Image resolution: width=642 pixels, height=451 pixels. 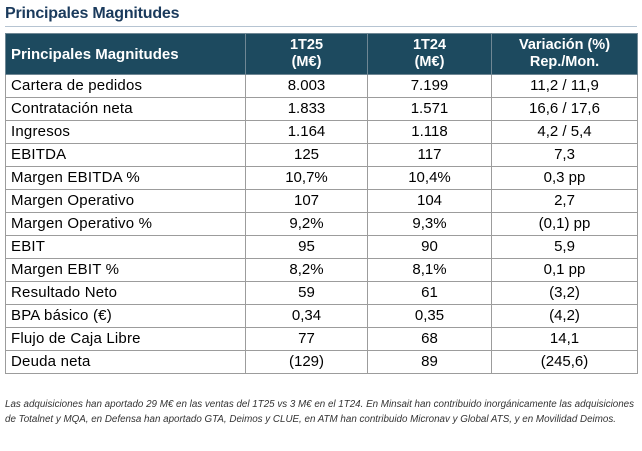 I want to click on table-row: Margen EBITDA % 10,7% 10,4% 0,3 pp, so click(x=321, y=178).